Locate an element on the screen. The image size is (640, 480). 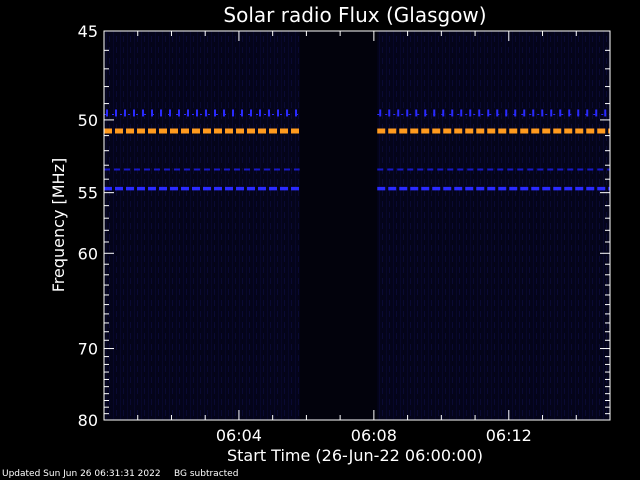
bg-subtracted-note: BG subtracted is located at coordinates (206, 474).